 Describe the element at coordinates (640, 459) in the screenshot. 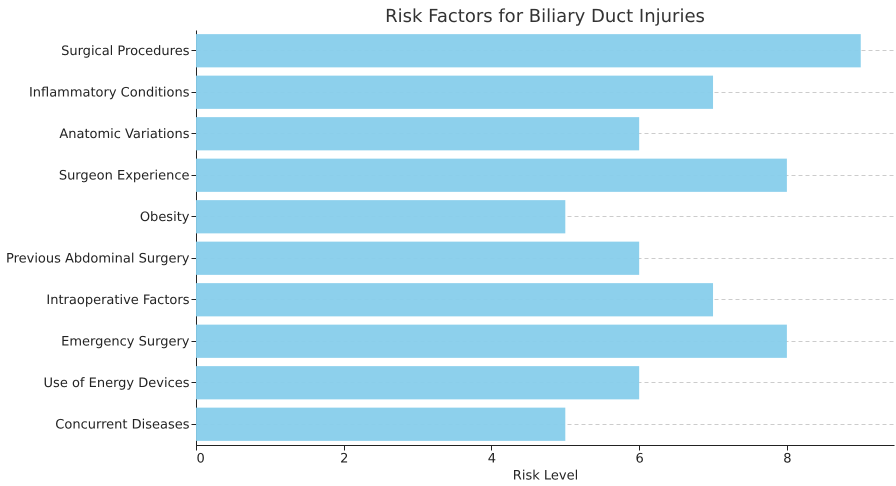

I see `x-tick-label: 6` at that location.